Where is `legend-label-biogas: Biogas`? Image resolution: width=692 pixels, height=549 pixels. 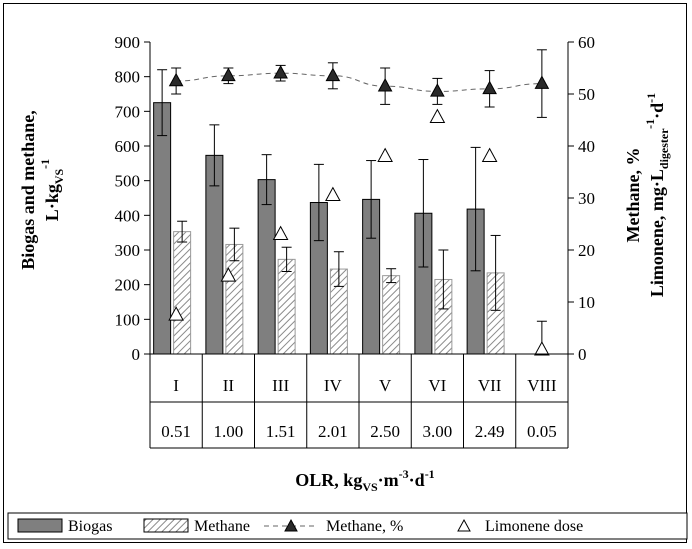
legend-label-biogas: Biogas is located at coordinates (90, 526).